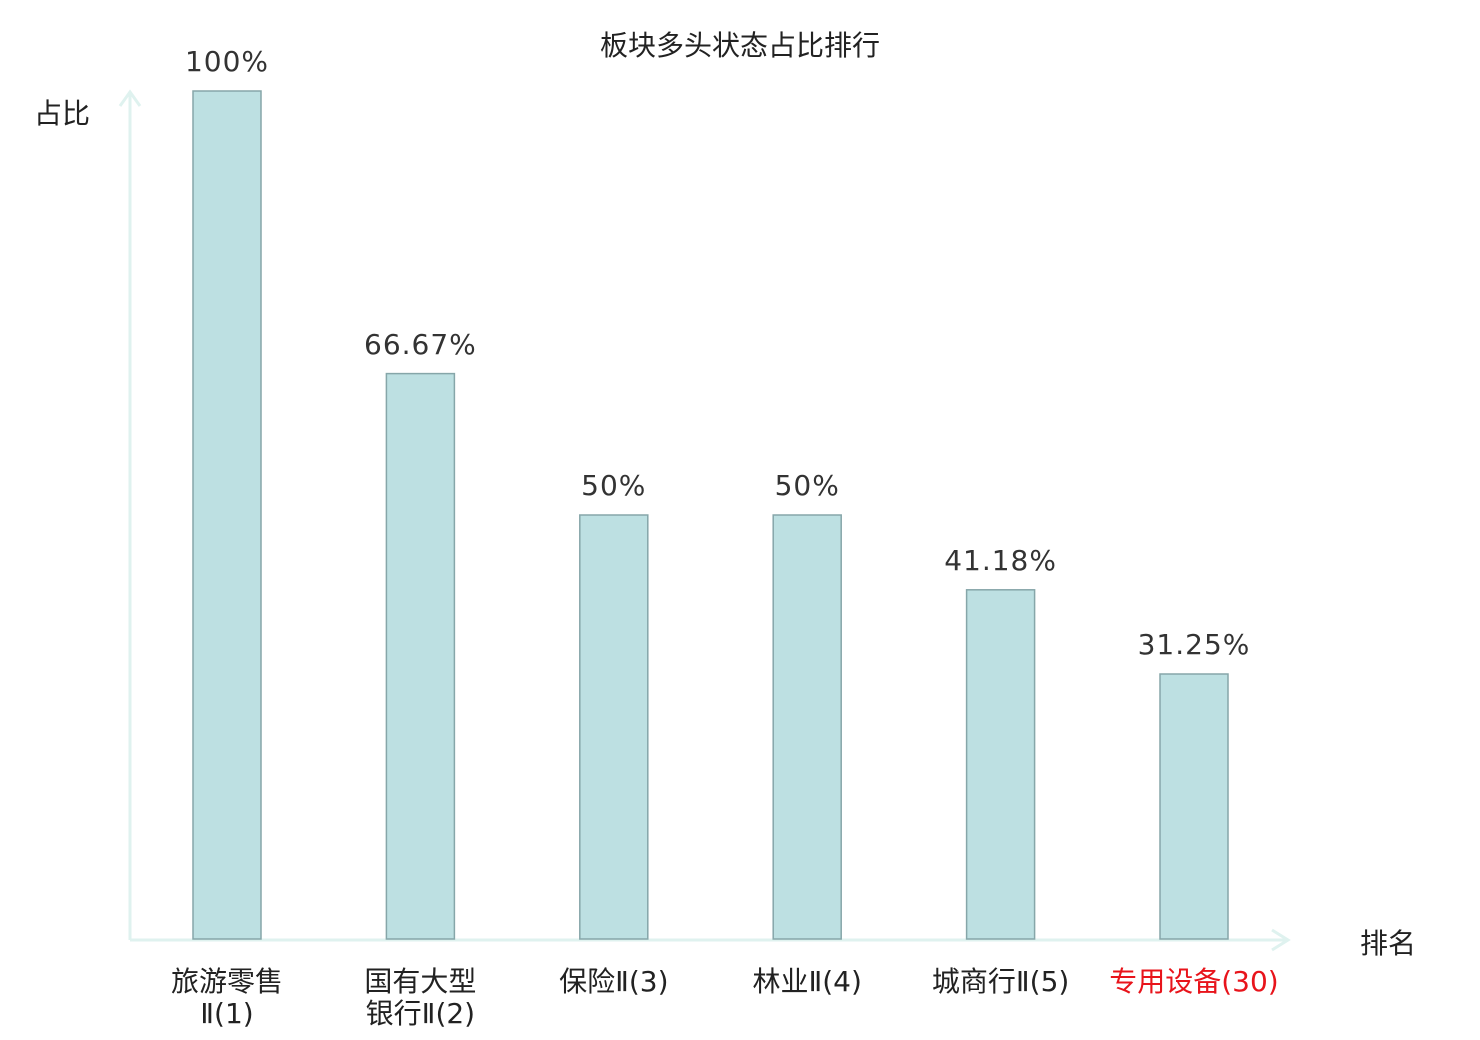 The height and width of the screenshot is (1040, 1480). I want to click on x-tick-label-line: 保险Ⅱ(3), so click(614, 981).